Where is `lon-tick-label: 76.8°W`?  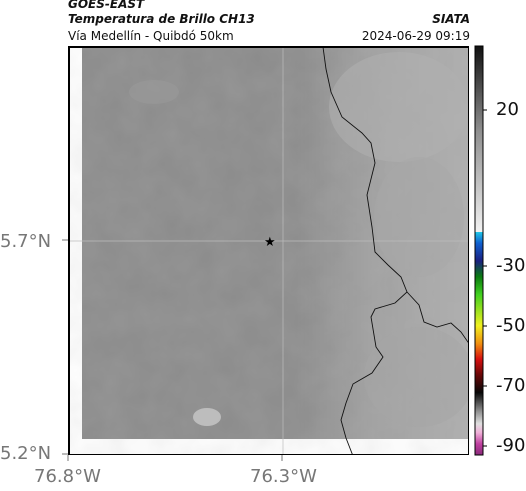 lon-tick-label: 76.8°W is located at coordinates (67, 476).